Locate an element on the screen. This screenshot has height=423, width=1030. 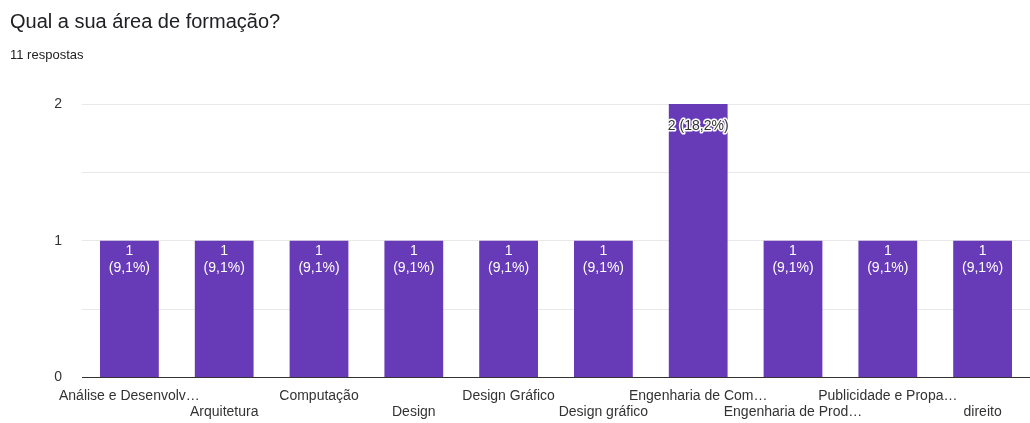
x-tick-label: Design Gráfico is located at coordinates (509, 394).